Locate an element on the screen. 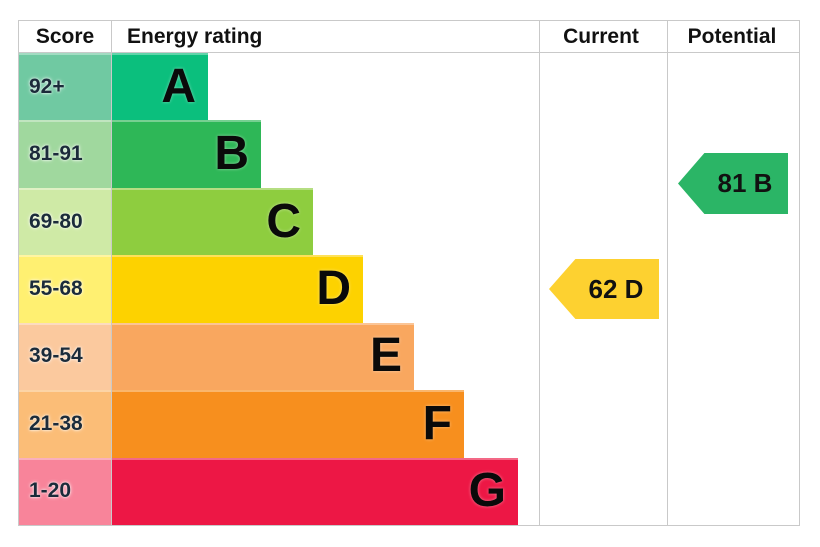 The image size is (820, 547). potential-rating-label: 81 B is located at coordinates (745, 183).